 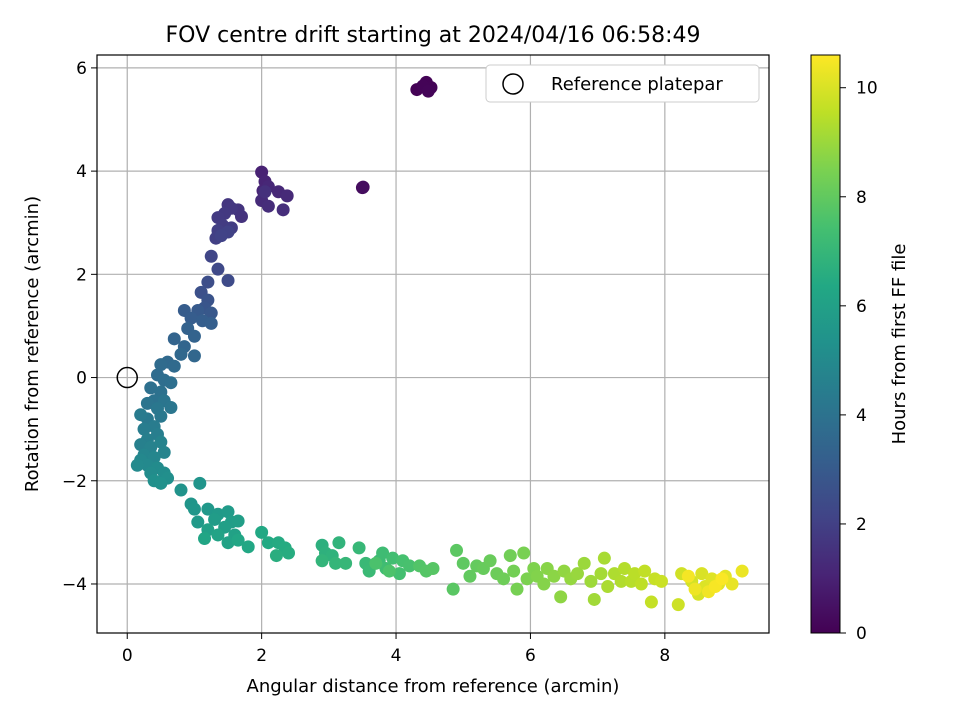 I want to click on colorbar-tick-label: 10, so click(x=867, y=89).